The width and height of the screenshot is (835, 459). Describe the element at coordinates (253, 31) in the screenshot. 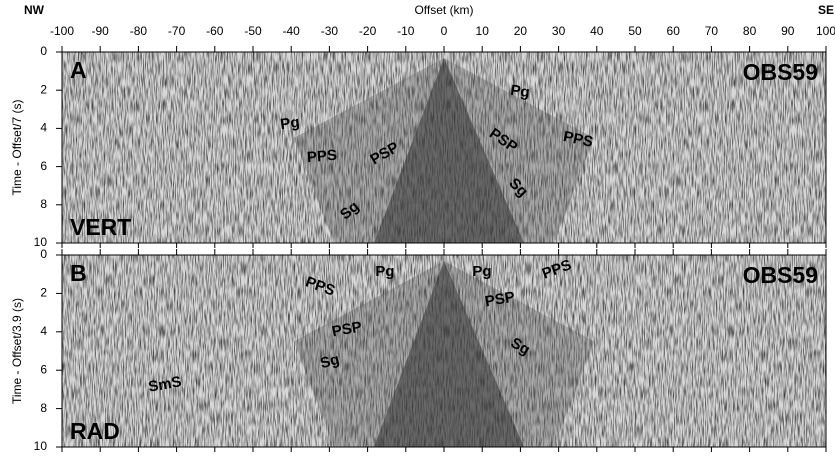

I see `x-tick-label: -50` at that location.